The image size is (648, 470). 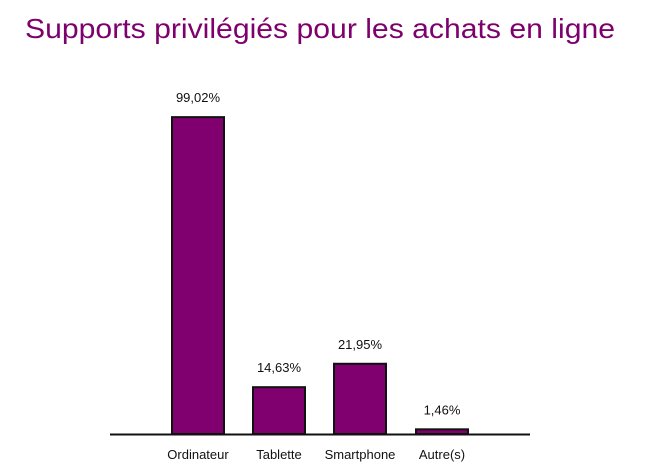 What do you see at coordinates (442, 454) in the screenshot?
I see `category-label: Autre(s)` at bounding box center [442, 454].